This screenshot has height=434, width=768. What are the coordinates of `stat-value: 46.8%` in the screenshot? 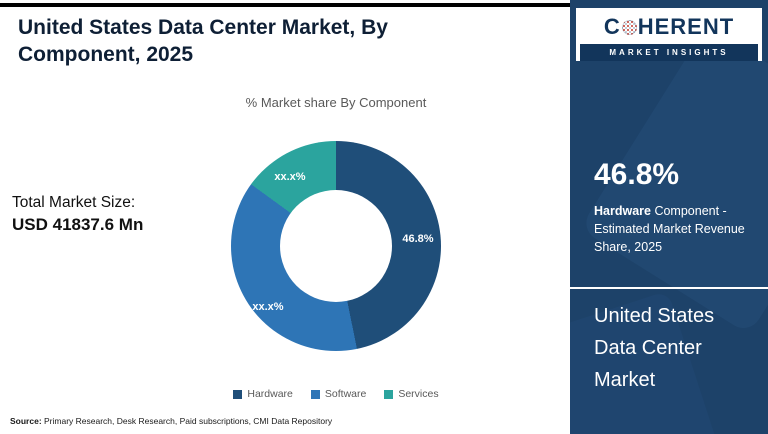 It's located at (637, 174).